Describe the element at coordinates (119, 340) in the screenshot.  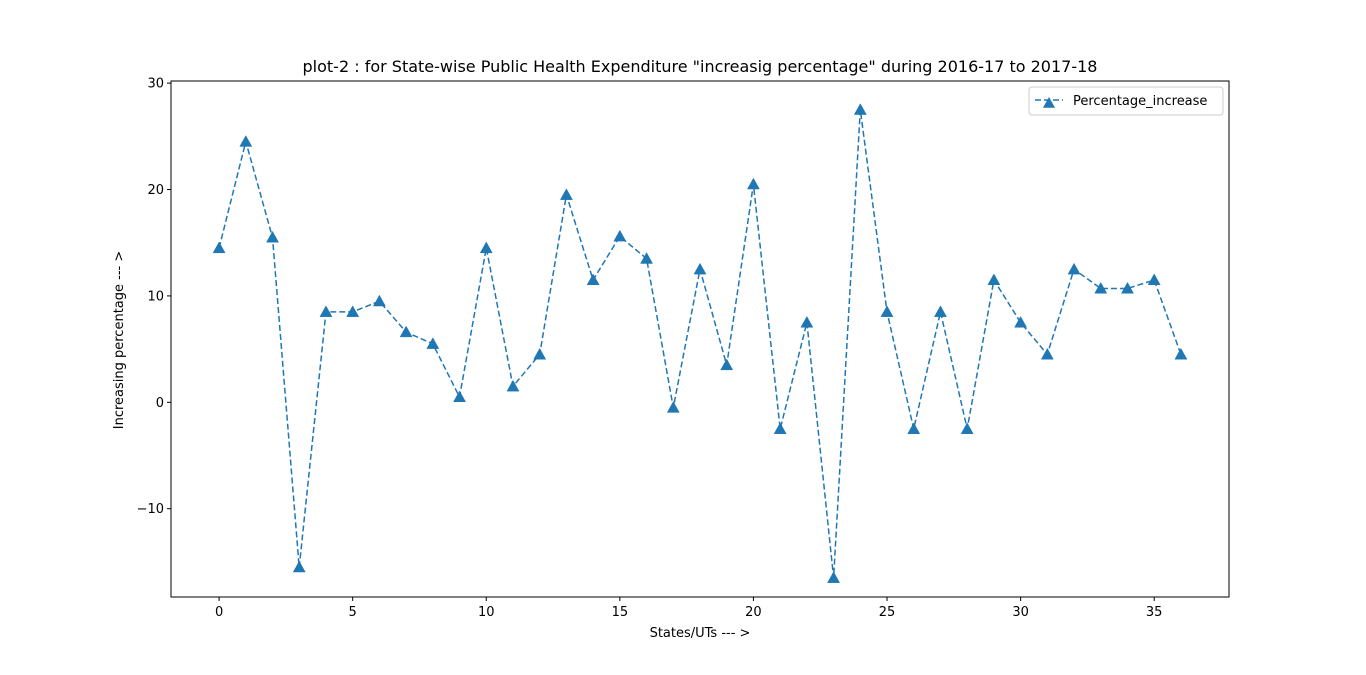
I see `y-axis-label: Increasing percentage --- >` at that location.